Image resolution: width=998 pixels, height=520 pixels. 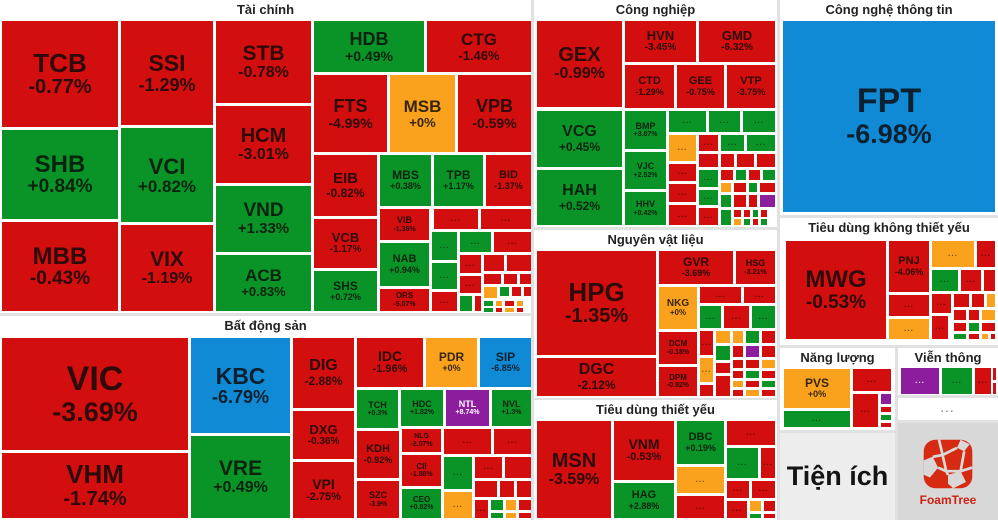 What do you see at coordinates (60, 74) in the screenshot?
I see `stock-tile-tcb: TCB -0.77%` at bounding box center [60, 74].